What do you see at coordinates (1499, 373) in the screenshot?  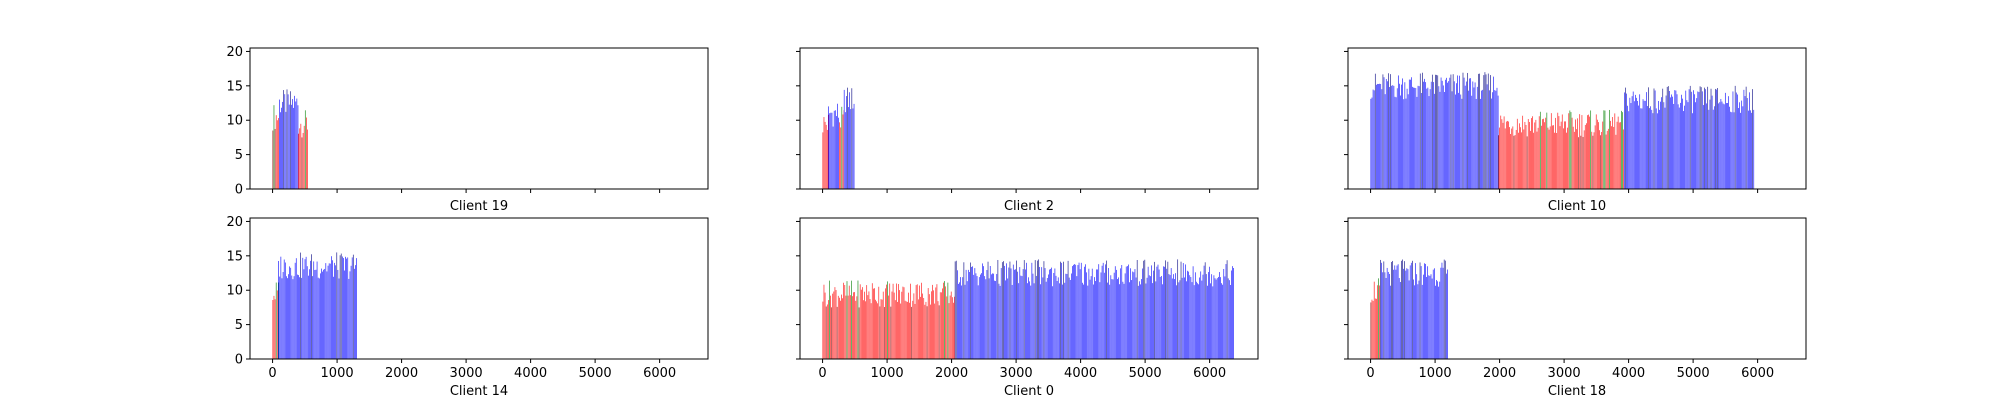 I see `x-tick-label: 2000` at bounding box center [1499, 373].